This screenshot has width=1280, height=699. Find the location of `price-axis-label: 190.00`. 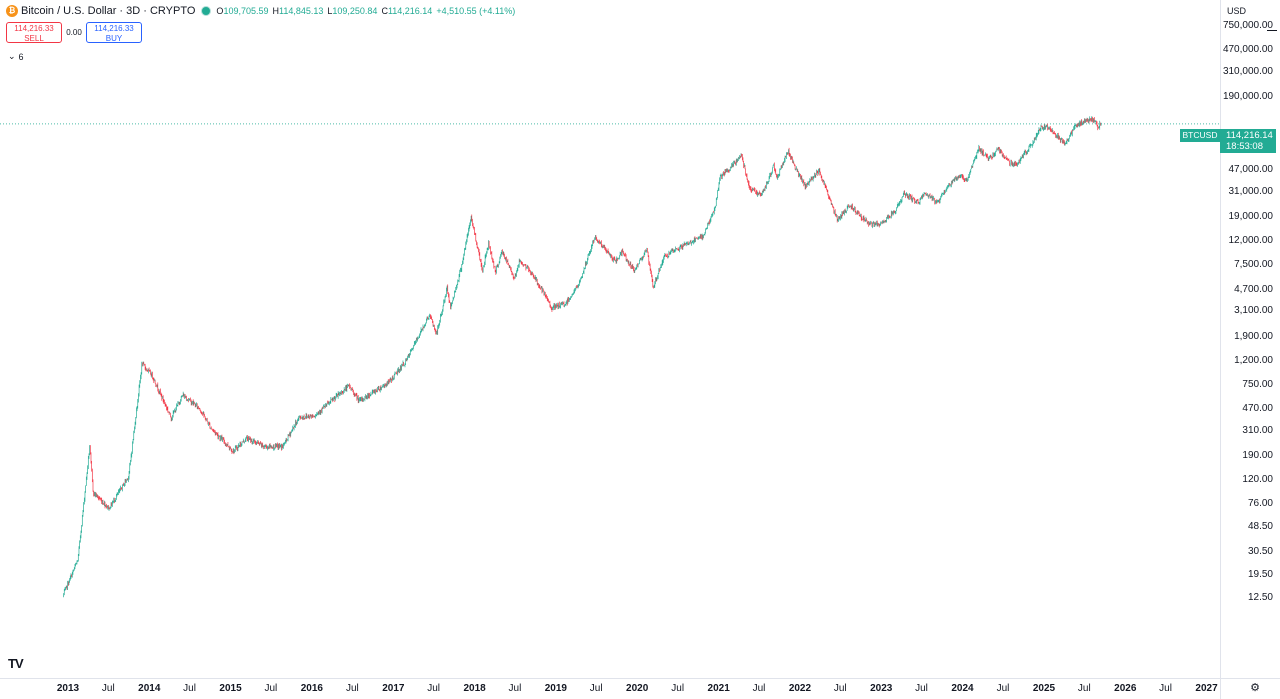

price-axis-label: 190.00 is located at coordinates (1257, 456).